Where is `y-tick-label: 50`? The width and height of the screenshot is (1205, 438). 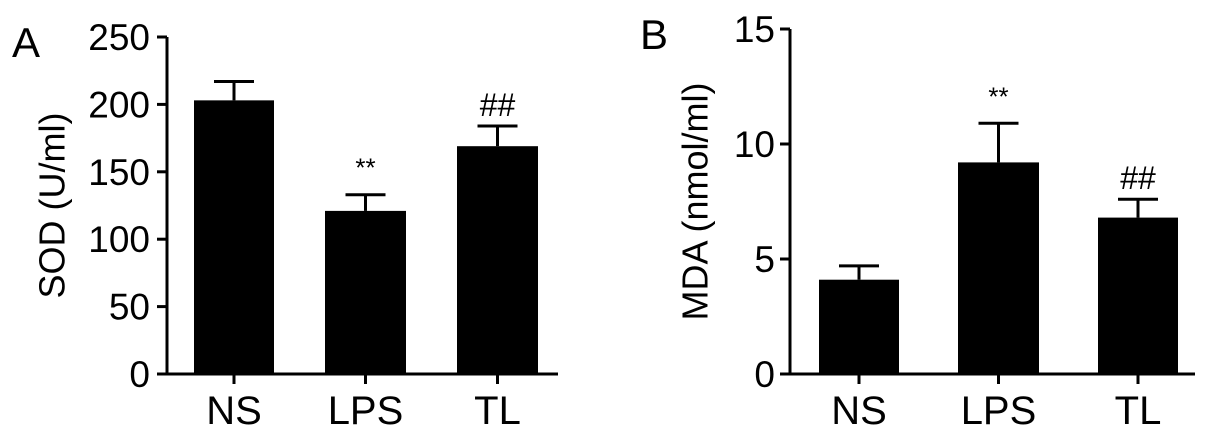 y-tick-label: 50 is located at coordinates (129, 307).